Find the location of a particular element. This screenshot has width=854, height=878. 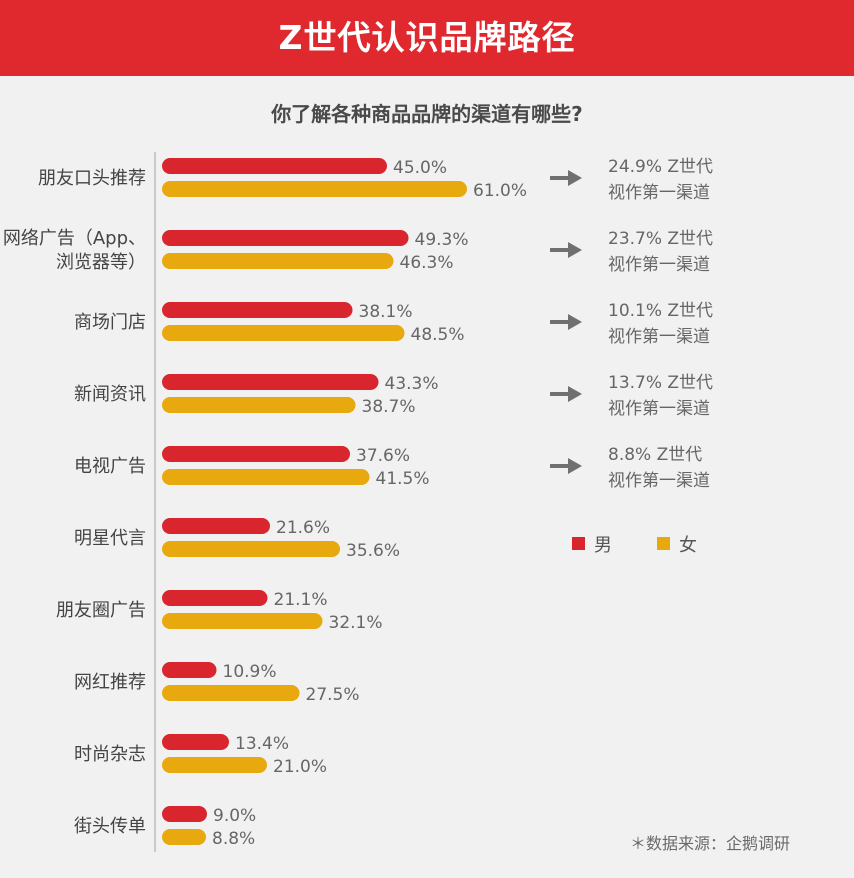

category-label: 网红推荐 is located at coordinates (110, 682).